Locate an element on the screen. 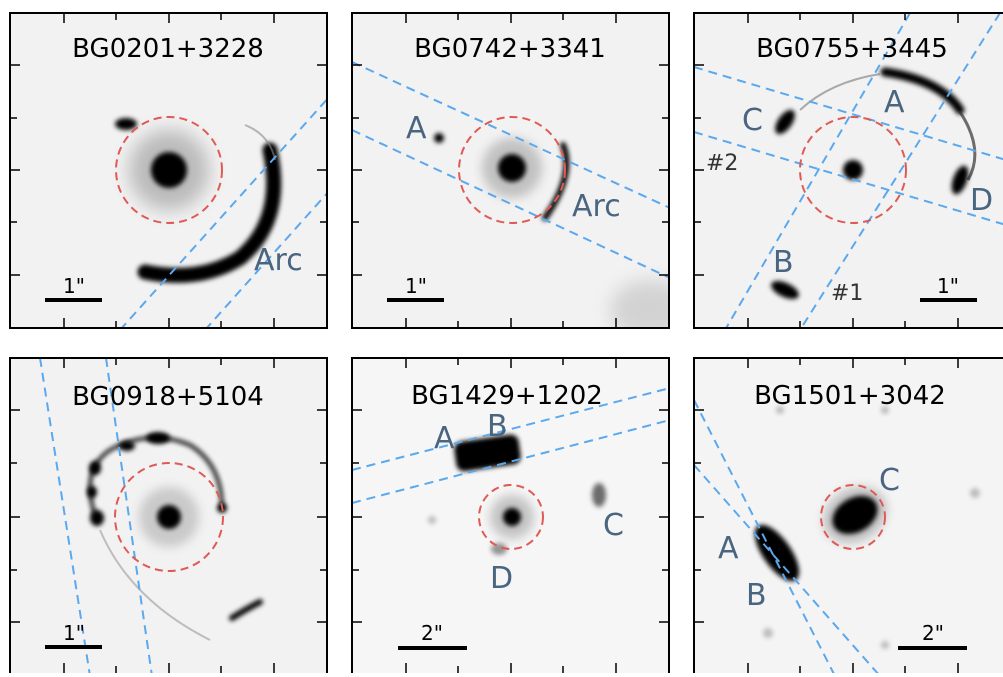 This screenshot has height=677, width=1003. companion-source is located at coordinates (246, 610).